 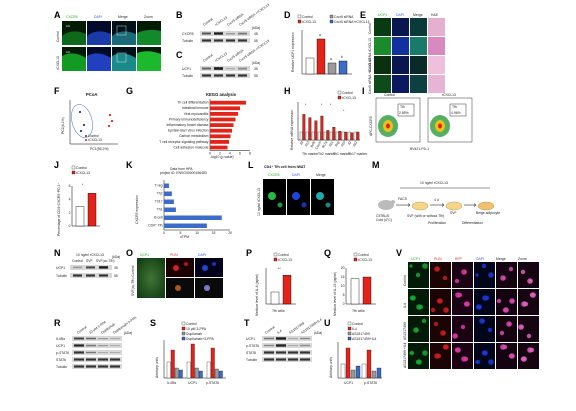 I want to click on l-col-dapi: DAPI, so click(x=296, y=175).